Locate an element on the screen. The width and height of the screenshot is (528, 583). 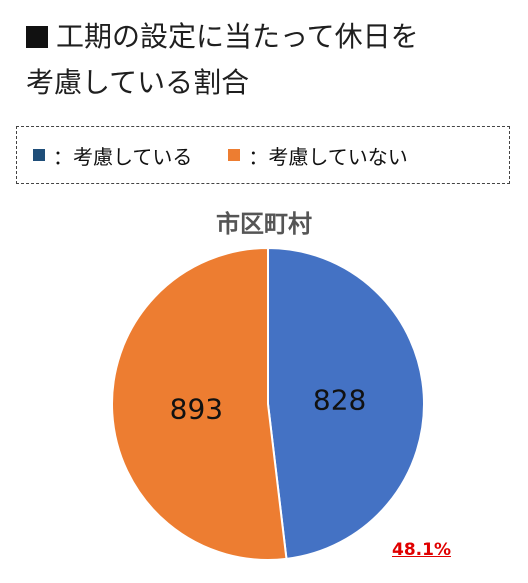
title-line-1: 工期の設定に当たって休日を is located at coordinates (271, 37).